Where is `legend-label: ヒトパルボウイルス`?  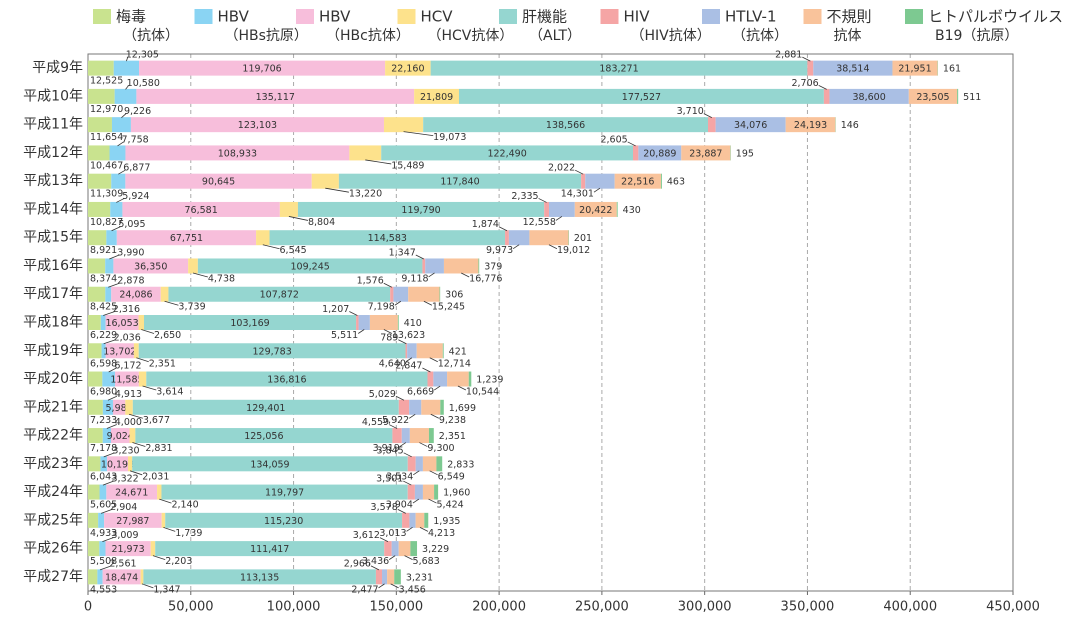 legend-label: ヒトパルボウイルス is located at coordinates (995, 17).